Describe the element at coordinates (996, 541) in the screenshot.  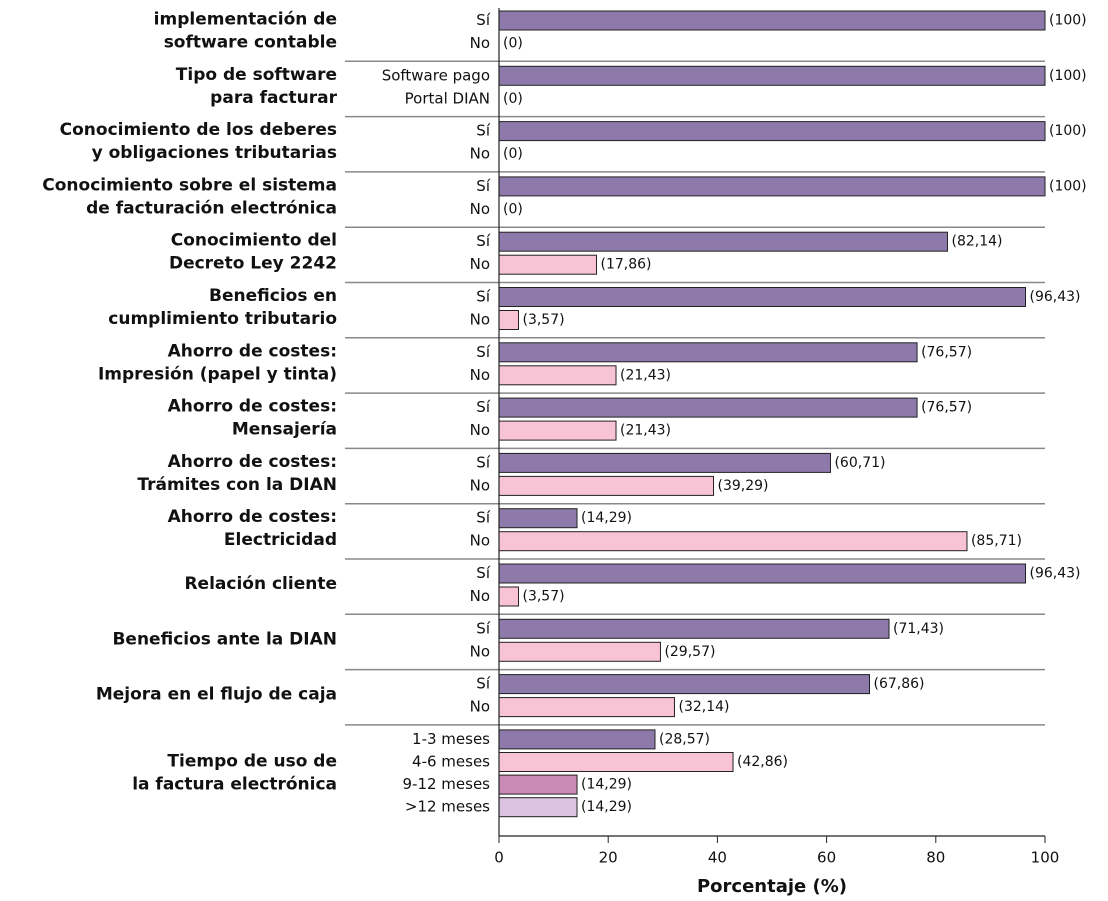
I see `value-label: (85,71)` at that location.